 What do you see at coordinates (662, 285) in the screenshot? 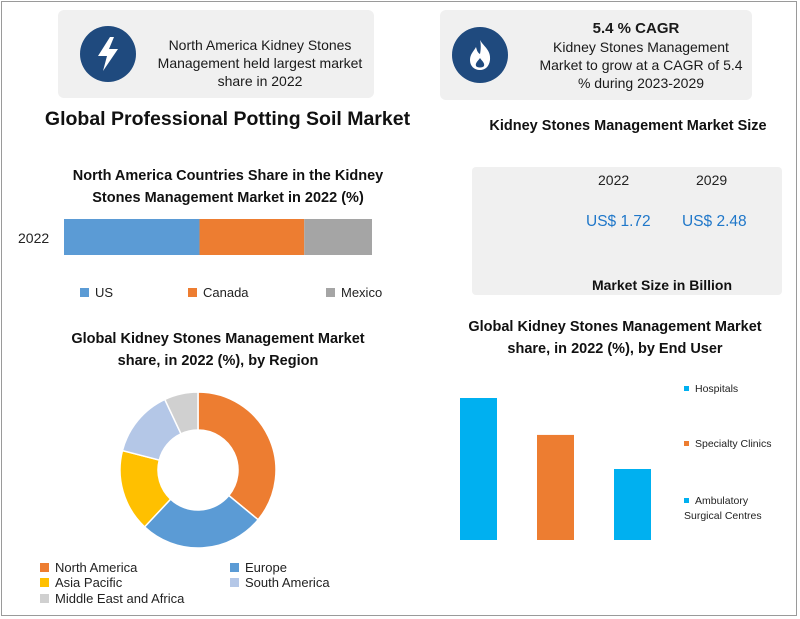
I see `market-size-footer: Market Size in Billion` at bounding box center [662, 285].